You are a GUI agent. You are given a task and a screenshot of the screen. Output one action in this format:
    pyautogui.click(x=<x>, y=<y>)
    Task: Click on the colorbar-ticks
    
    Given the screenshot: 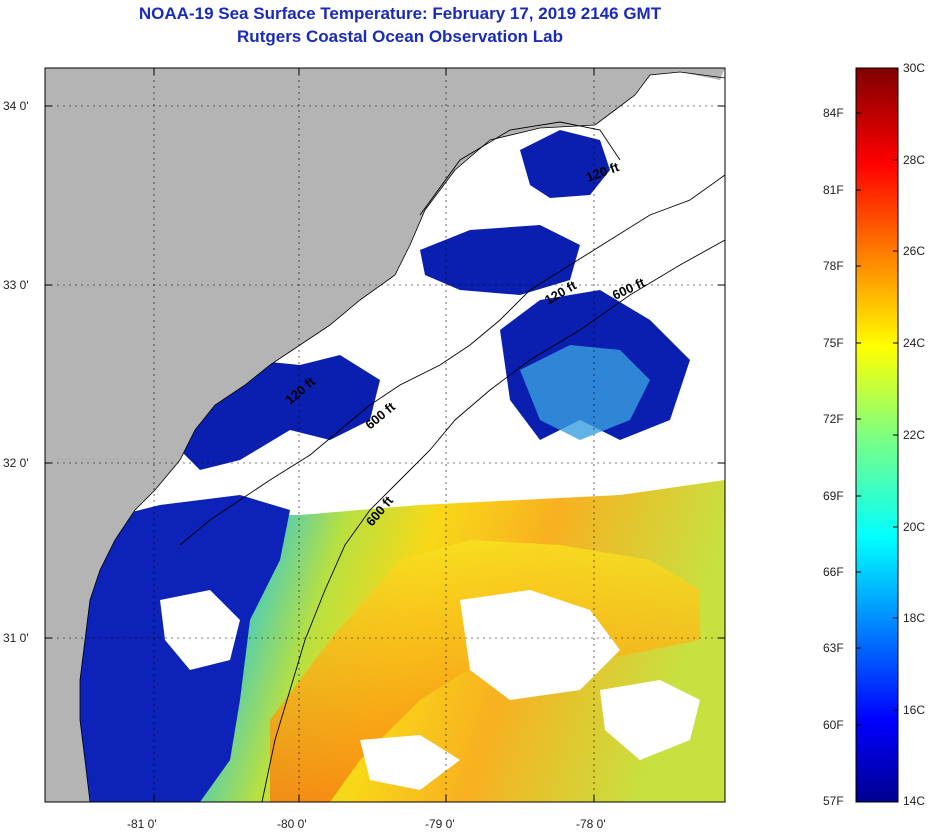 What is the action you would take?
    pyautogui.click(x=877, y=396)
    